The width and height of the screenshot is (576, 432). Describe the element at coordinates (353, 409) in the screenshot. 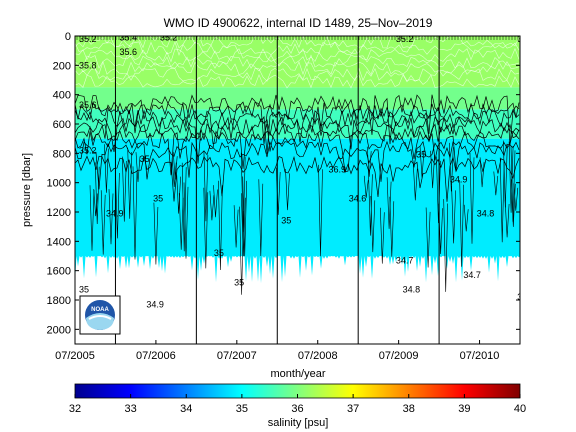

I see `colorbar-tick-label-5: 37` at that location.